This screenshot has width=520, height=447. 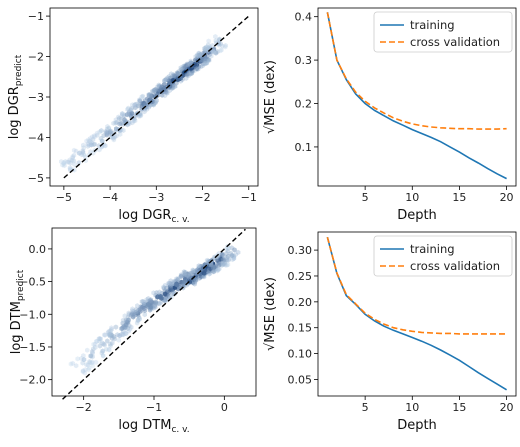 What do you see at coordinates (270, 97) in the screenshot?
I see `y-axis-label: √MSE (dex)` at bounding box center [270, 97].